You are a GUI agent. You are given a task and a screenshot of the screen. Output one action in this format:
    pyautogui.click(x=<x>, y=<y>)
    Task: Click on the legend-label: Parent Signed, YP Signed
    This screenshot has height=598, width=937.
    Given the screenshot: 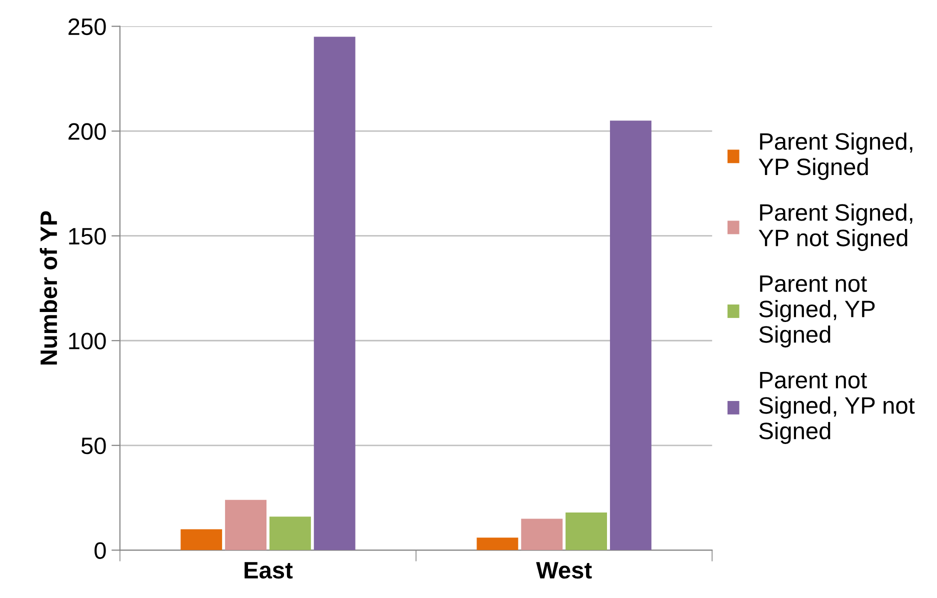 What is the action you would take?
    pyautogui.click(x=835, y=156)
    